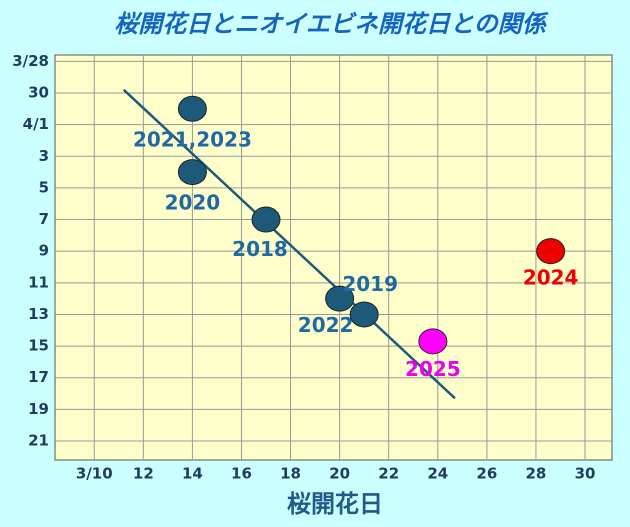 The image size is (630, 527). What do you see at coordinates (38, 441) in the screenshot?
I see `y-tick-label: 21` at bounding box center [38, 441].